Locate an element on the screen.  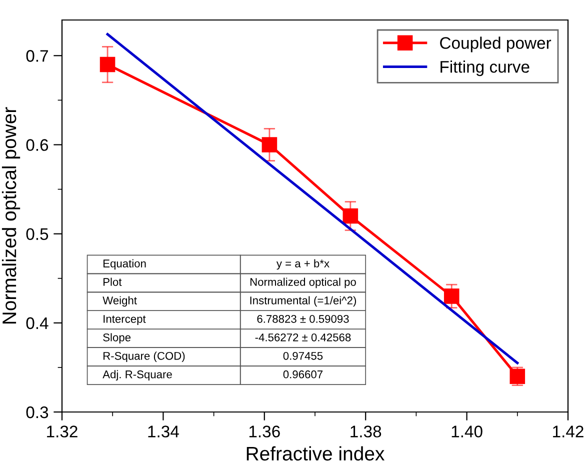
annotation: Normalized optical po is located at coordinates (303, 283).